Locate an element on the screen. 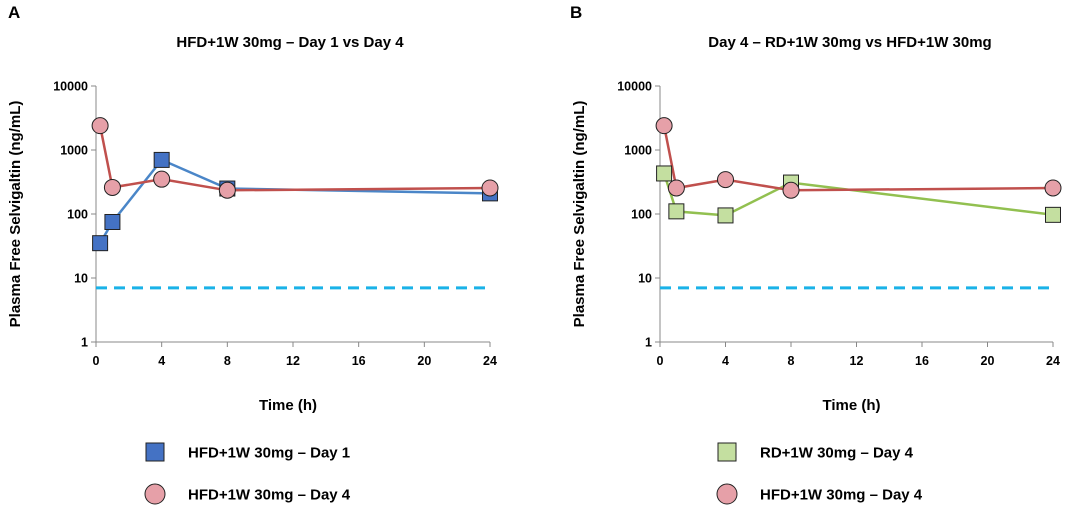 Image resolution: width=1065 pixels, height=510 pixels. panel-letter: B is located at coordinates (576, 12).